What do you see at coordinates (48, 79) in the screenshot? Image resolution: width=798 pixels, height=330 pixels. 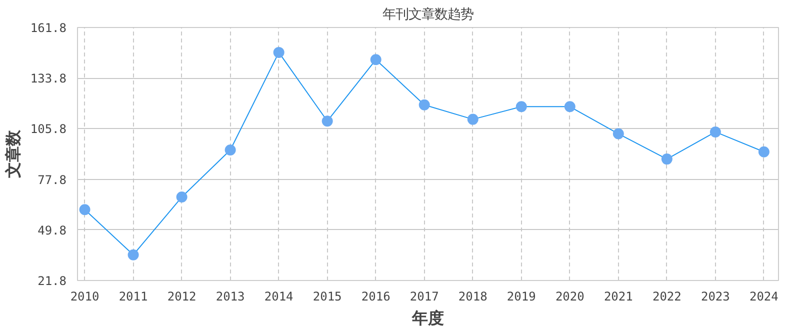 I see `y-tick-label: 133.8` at bounding box center [48, 79].